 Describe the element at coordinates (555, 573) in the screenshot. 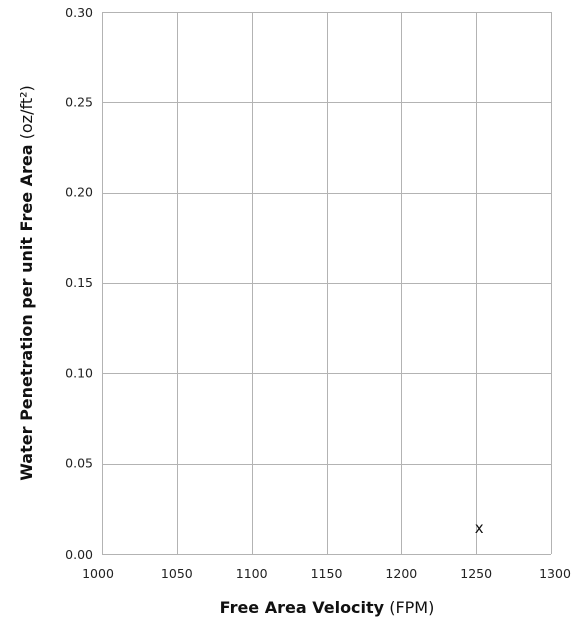

I see `x-tick-label: 1300` at that location.